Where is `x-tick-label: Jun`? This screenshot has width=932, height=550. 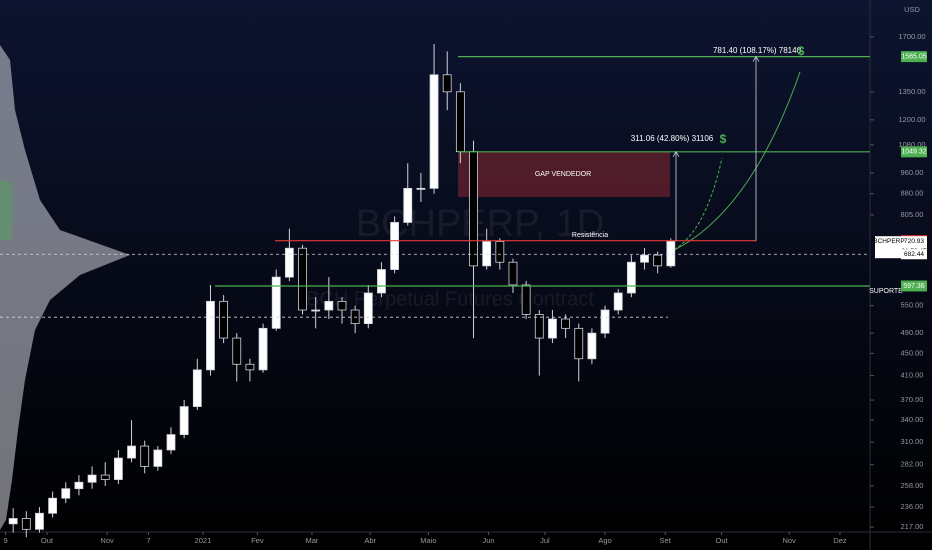
x-tick-label: Jun is located at coordinates (489, 540).